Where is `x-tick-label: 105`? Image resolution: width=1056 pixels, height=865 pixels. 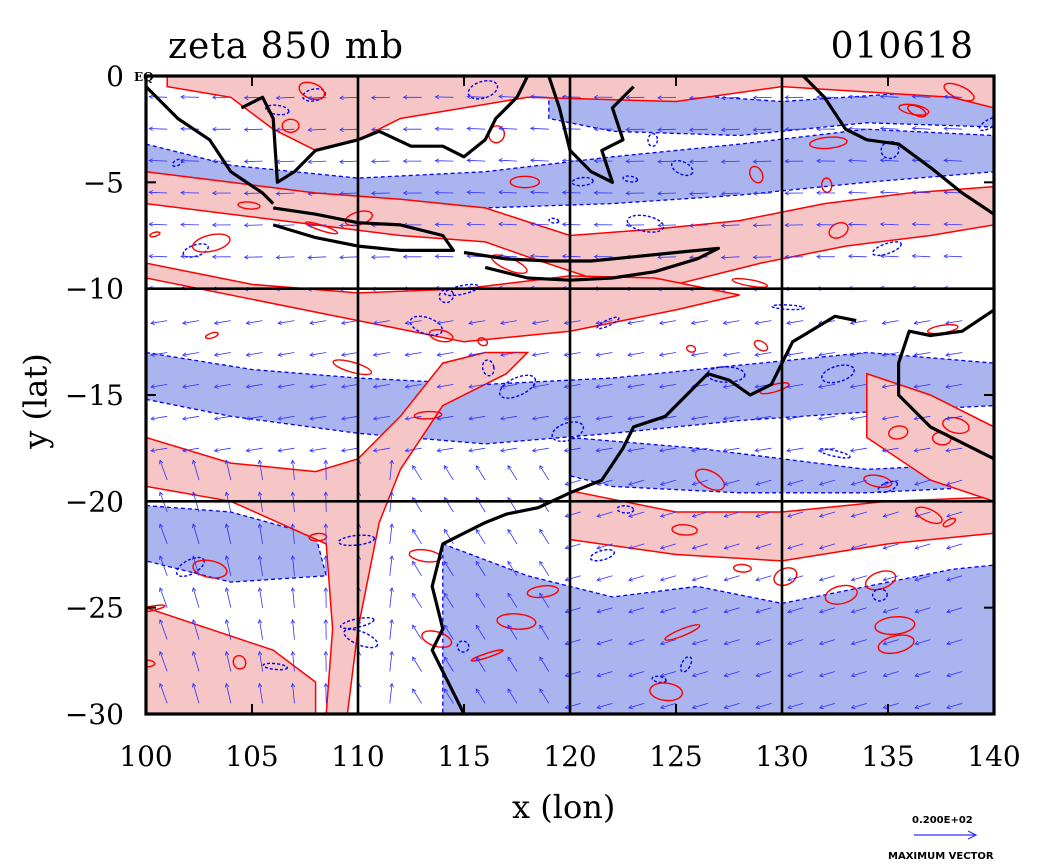
x-tick-label: 105 is located at coordinates (251, 756).